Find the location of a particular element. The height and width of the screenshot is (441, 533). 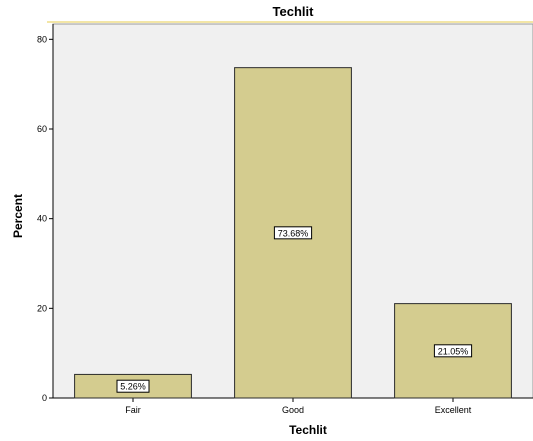

y-axis-label: Percent is located at coordinates (18, 216).